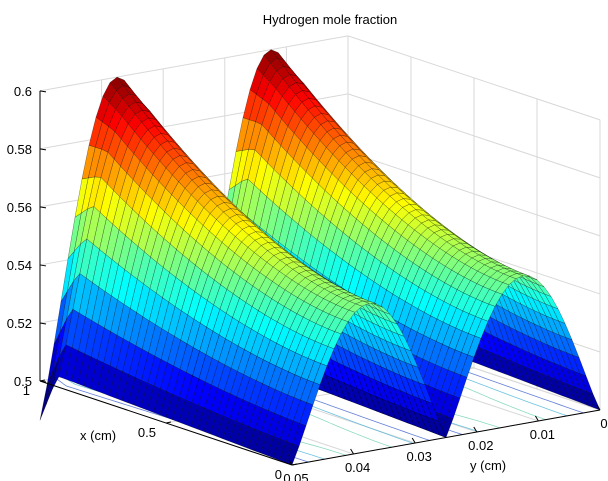  Describe the element at coordinates (19, 149) in the screenshot. I see `z-tick-label: 0.58` at that location.